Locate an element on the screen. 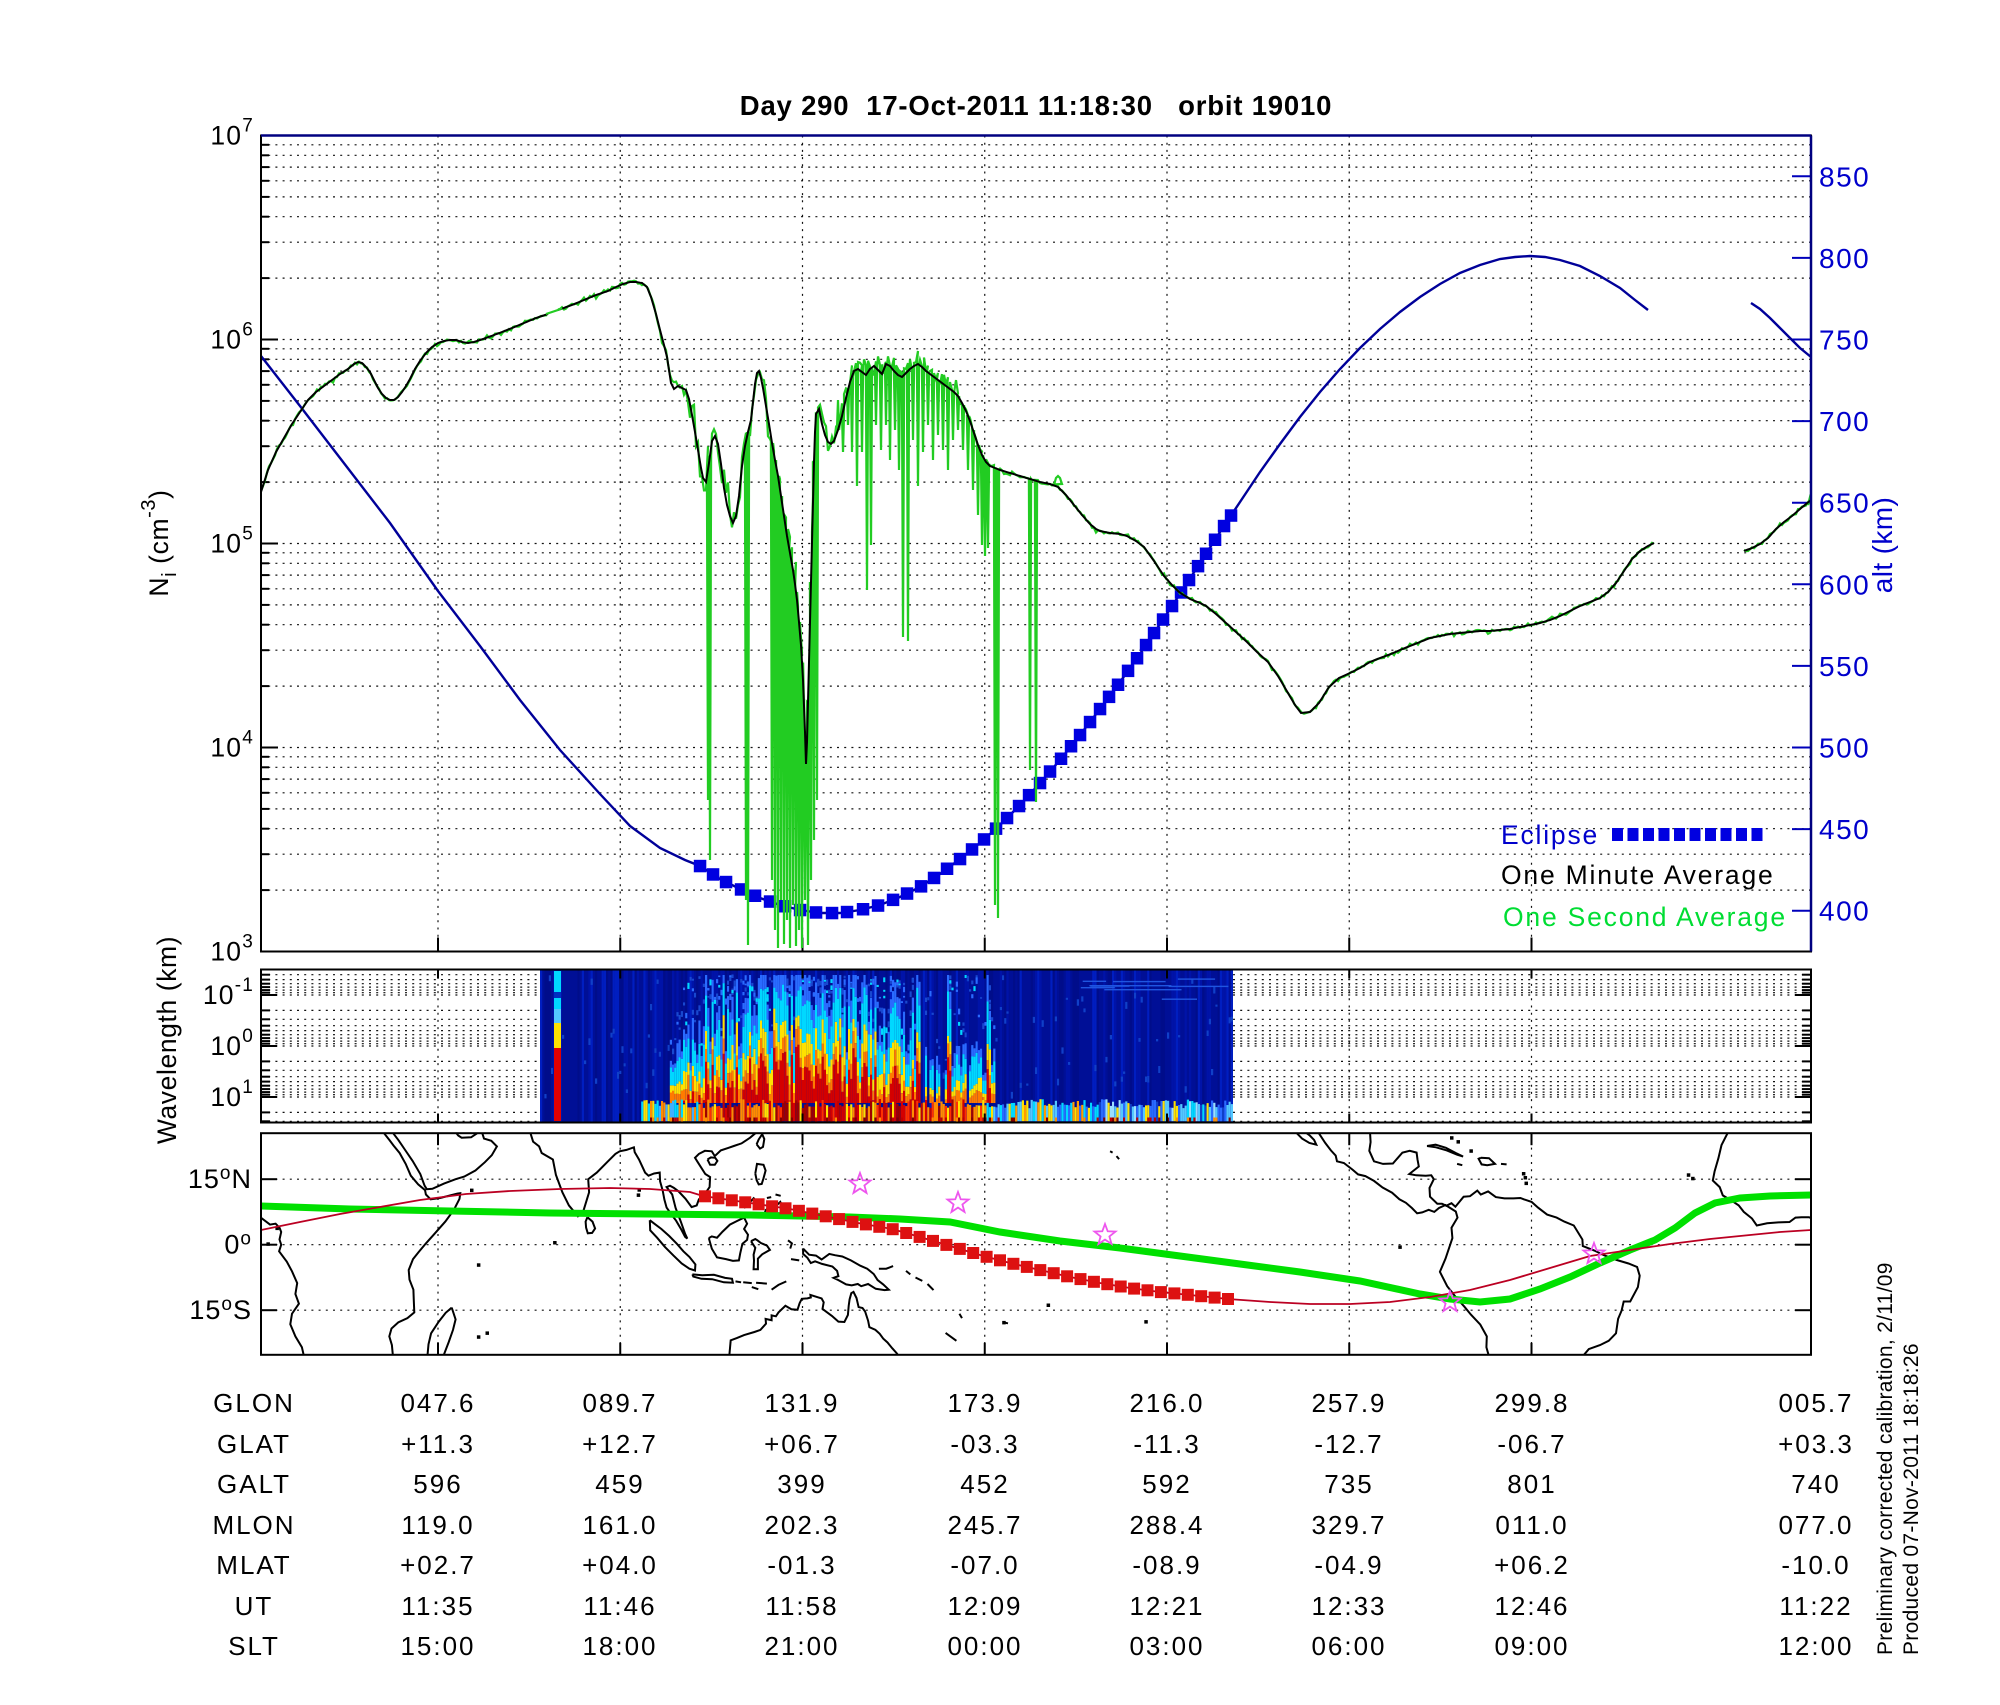  svg-text: 03:00 is located at coordinates (1166, 1646).